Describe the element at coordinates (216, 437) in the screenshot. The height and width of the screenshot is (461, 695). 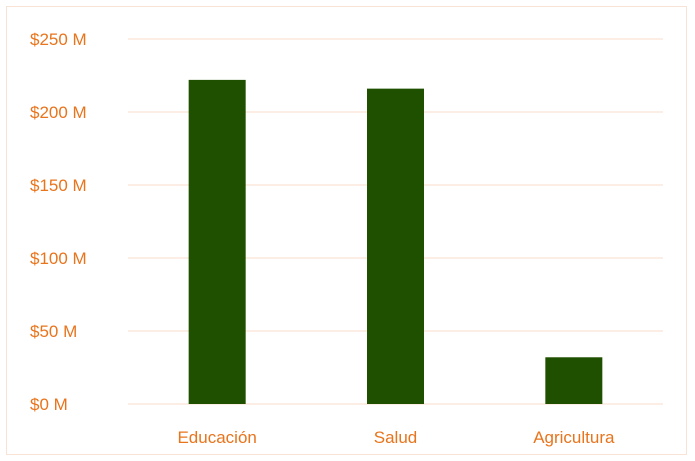
I see `x-tick-label: Educación` at that location.